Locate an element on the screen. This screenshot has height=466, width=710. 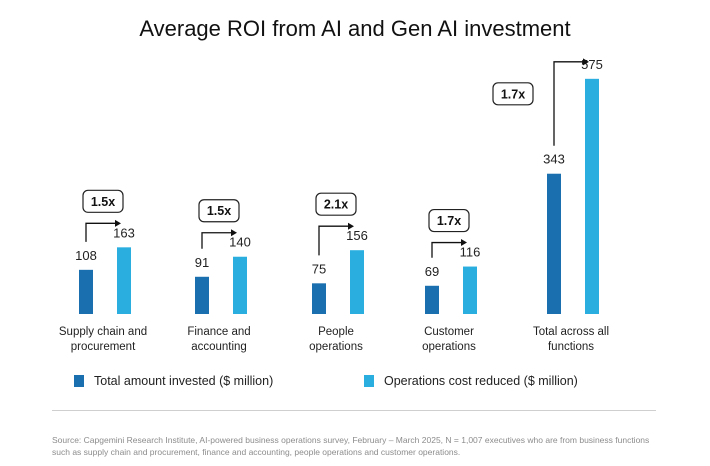
legend-label-cost-reduced: Operations cost reduced ($ million) is located at coordinates (481, 381).